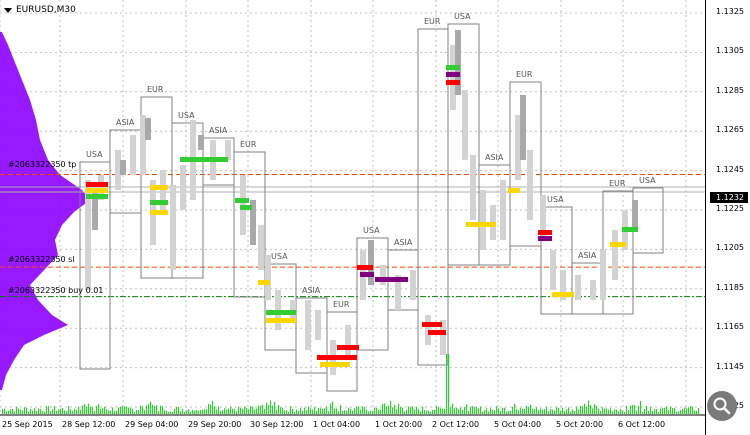 The image size is (750, 435). I want to click on price-tick-label: 1.1245, so click(730, 169).